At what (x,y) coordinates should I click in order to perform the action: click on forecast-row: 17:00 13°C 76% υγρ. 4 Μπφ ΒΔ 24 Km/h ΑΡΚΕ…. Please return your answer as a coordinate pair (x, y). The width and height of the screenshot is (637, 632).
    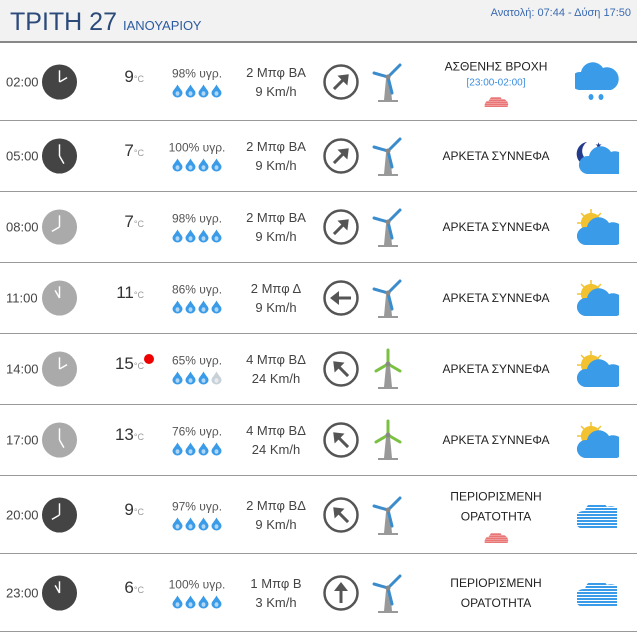
    Looking at the image, I should click on (318, 440).